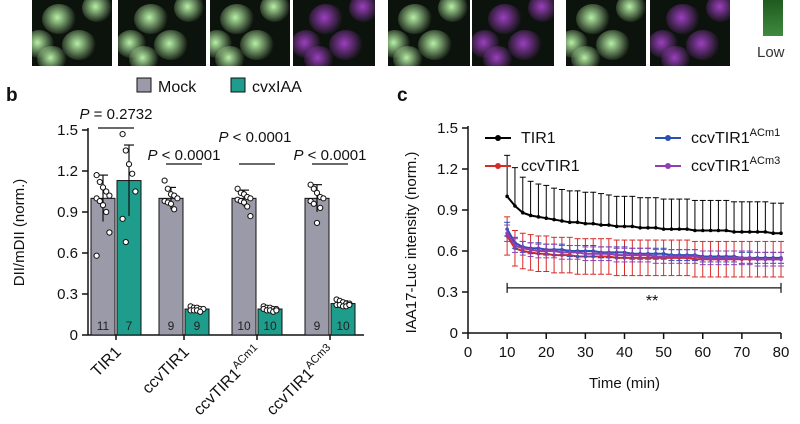 This screenshot has width=800, height=424. Describe the element at coordinates (103, 326) in the screenshot. I see `n-label: 11` at that location.